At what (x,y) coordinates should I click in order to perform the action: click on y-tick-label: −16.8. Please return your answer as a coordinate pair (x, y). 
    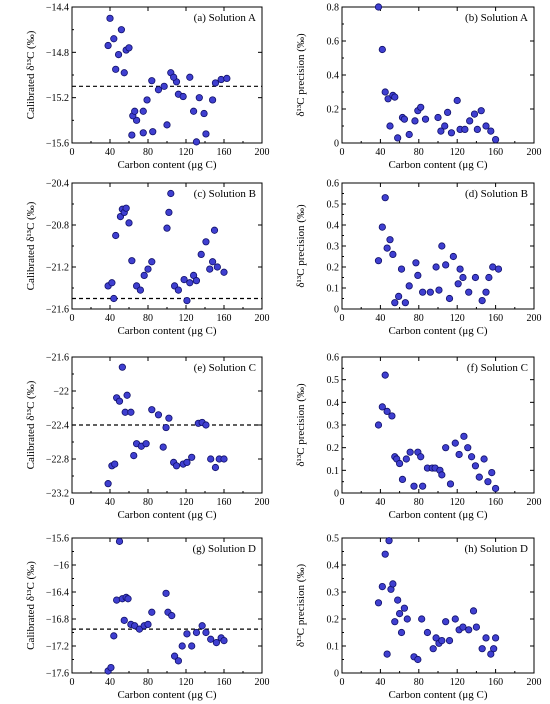
    Looking at the image, I should click on (57, 620).